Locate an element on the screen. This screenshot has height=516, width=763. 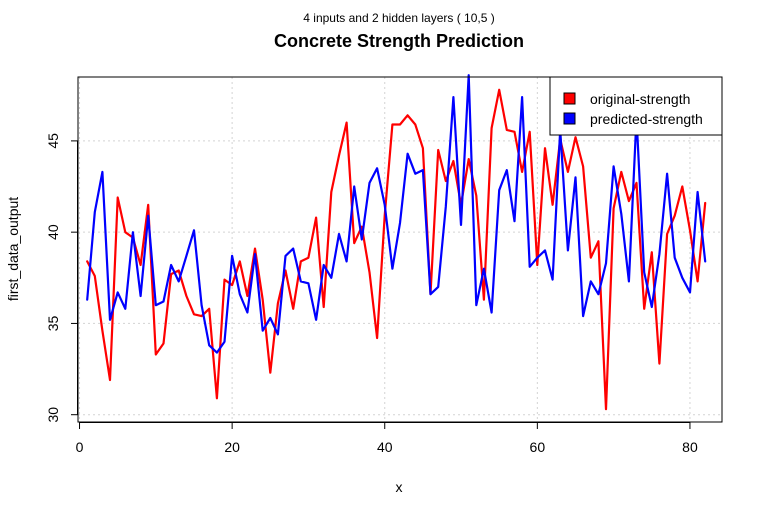
y-tick-label: 40 is located at coordinates (53, 232).